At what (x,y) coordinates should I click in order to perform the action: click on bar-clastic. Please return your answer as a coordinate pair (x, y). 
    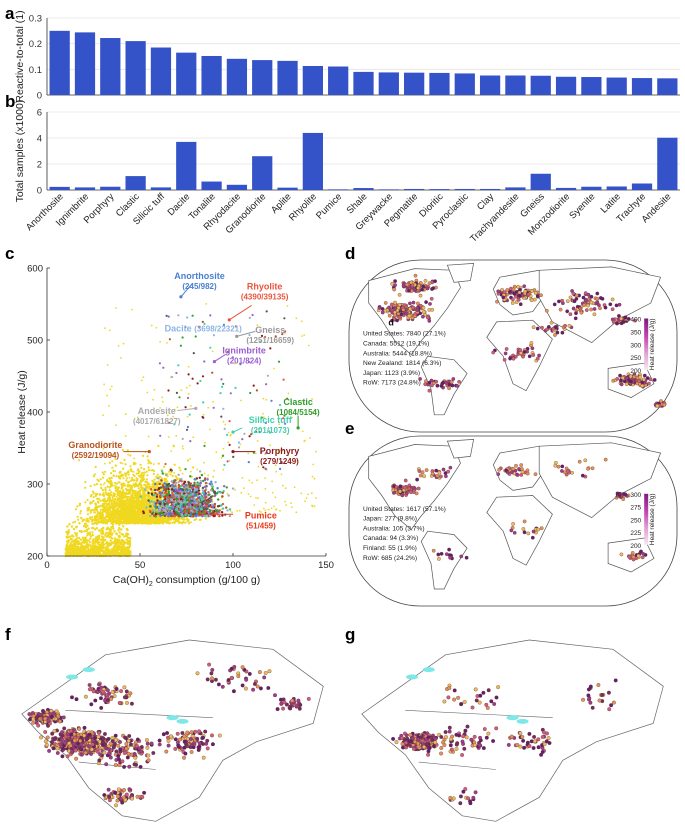
    Looking at the image, I should click on (135, 183).